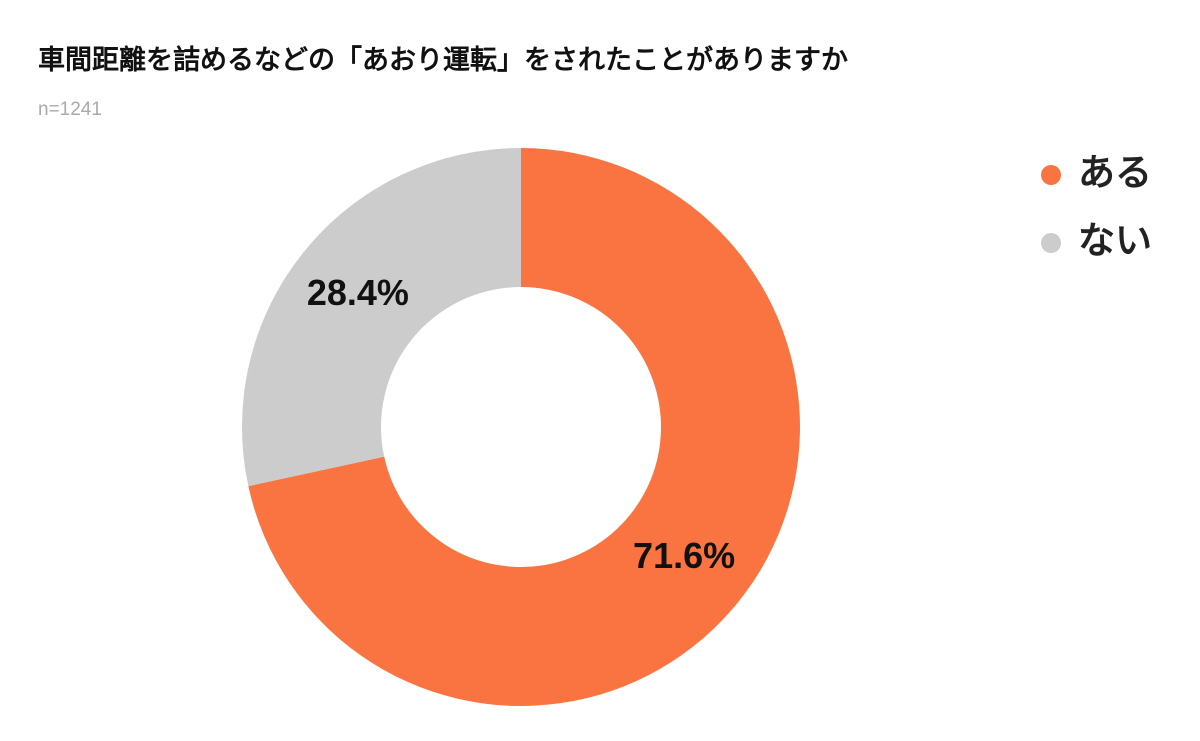  What do you see at coordinates (358, 292) in the screenshot?
I see `value-label: 28.4%` at bounding box center [358, 292].